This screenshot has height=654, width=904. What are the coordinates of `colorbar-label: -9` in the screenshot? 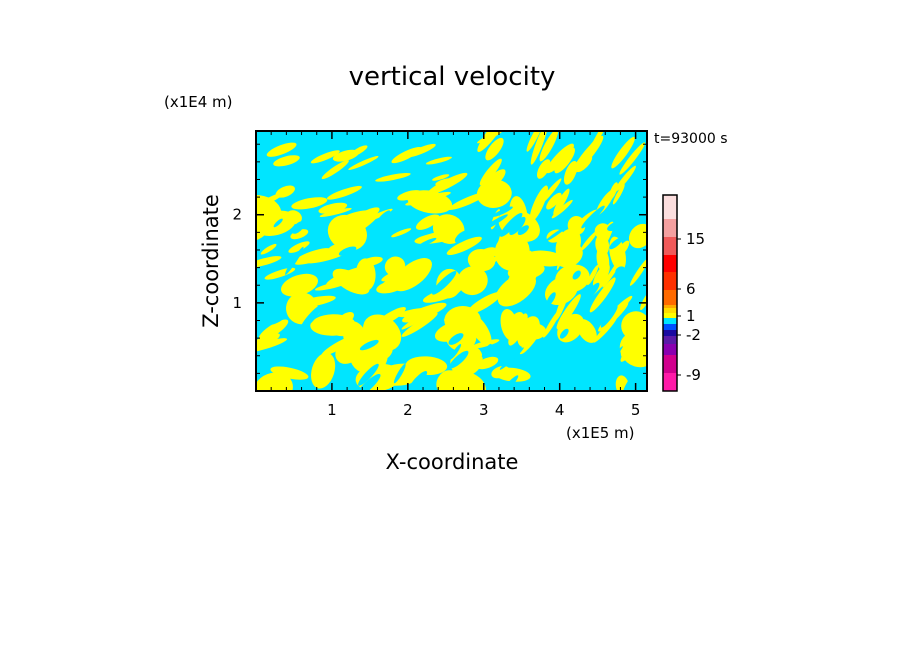 It's located at (693, 375).